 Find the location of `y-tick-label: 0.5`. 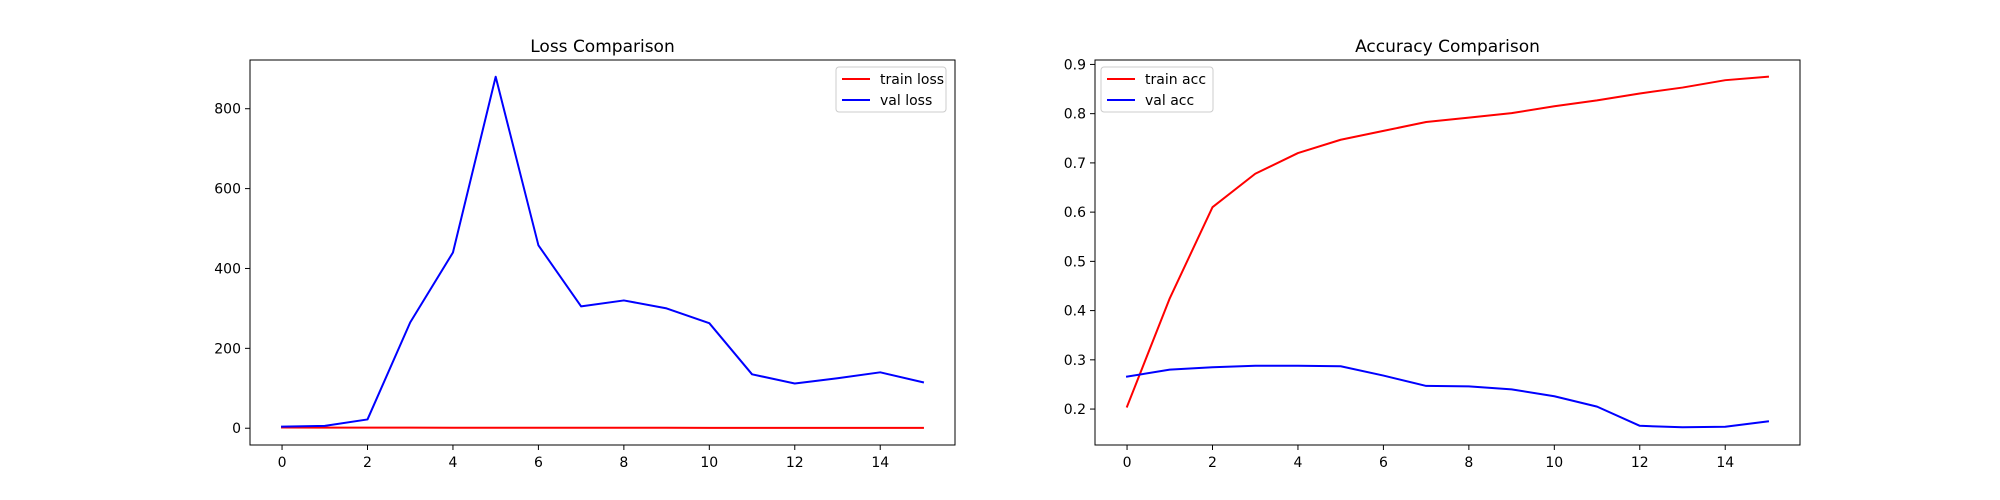

y-tick-label: 0.5 is located at coordinates (1075, 262).